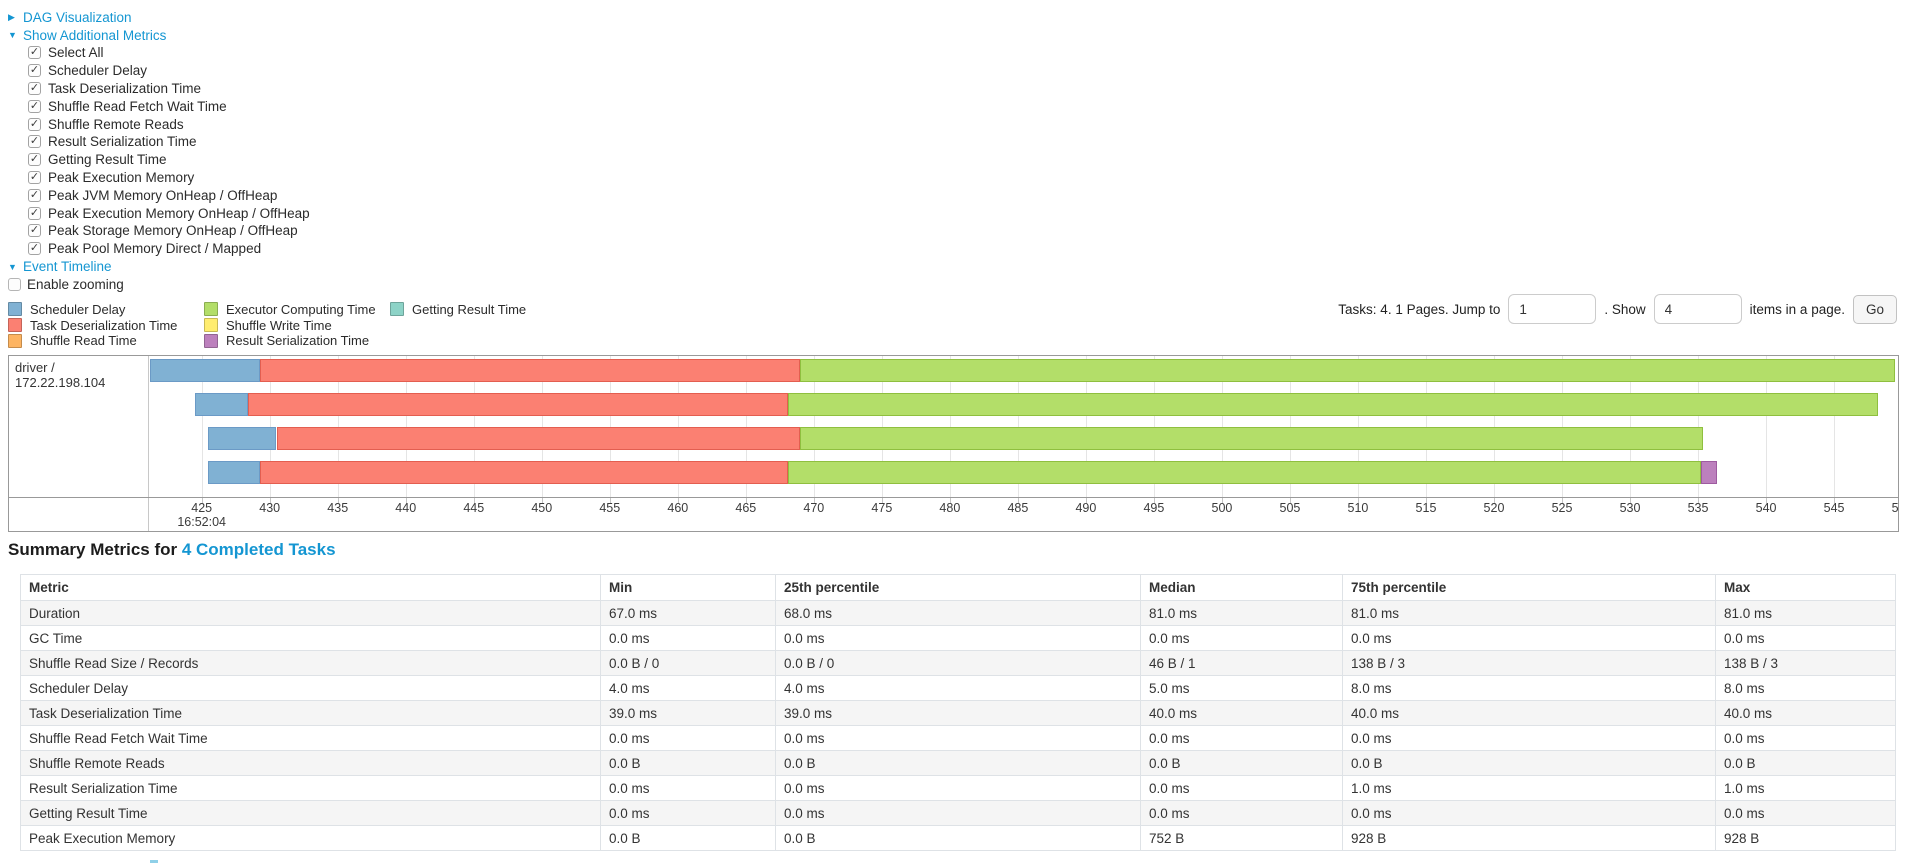  Describe the element at coordinates (957, 17) in the screenshot. I see `dag-visualization-toggle: ▶ DAG Visualization` at that location.